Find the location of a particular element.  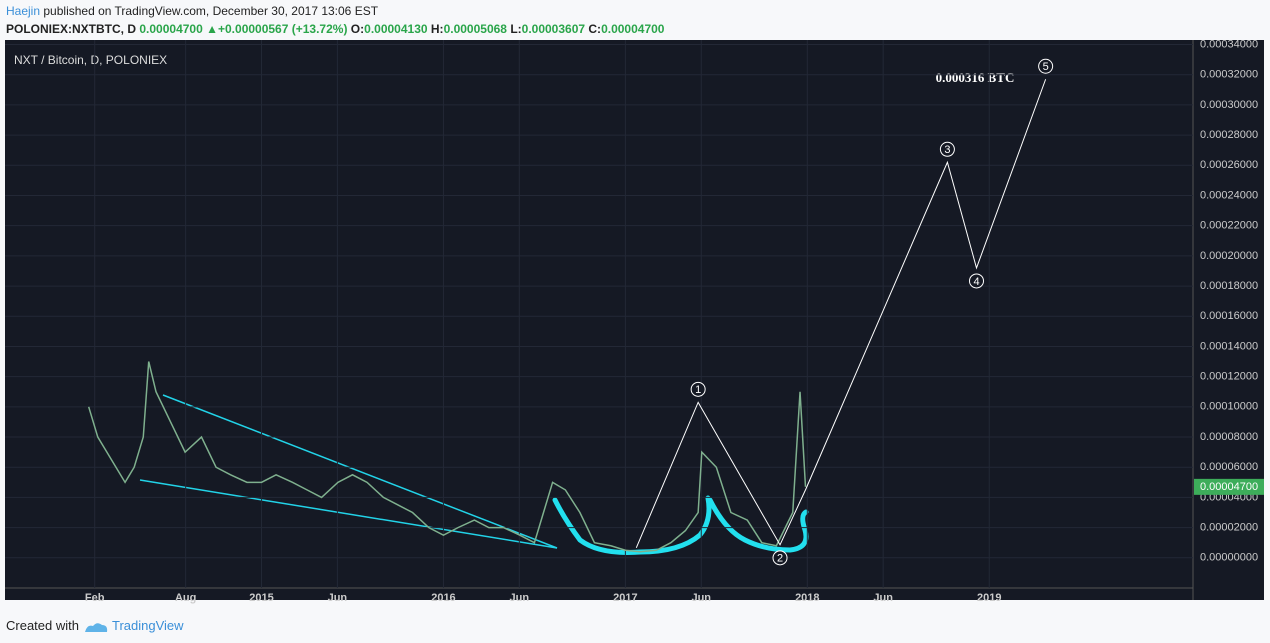

arrow: ▲ is located at coordinates (212, 29).